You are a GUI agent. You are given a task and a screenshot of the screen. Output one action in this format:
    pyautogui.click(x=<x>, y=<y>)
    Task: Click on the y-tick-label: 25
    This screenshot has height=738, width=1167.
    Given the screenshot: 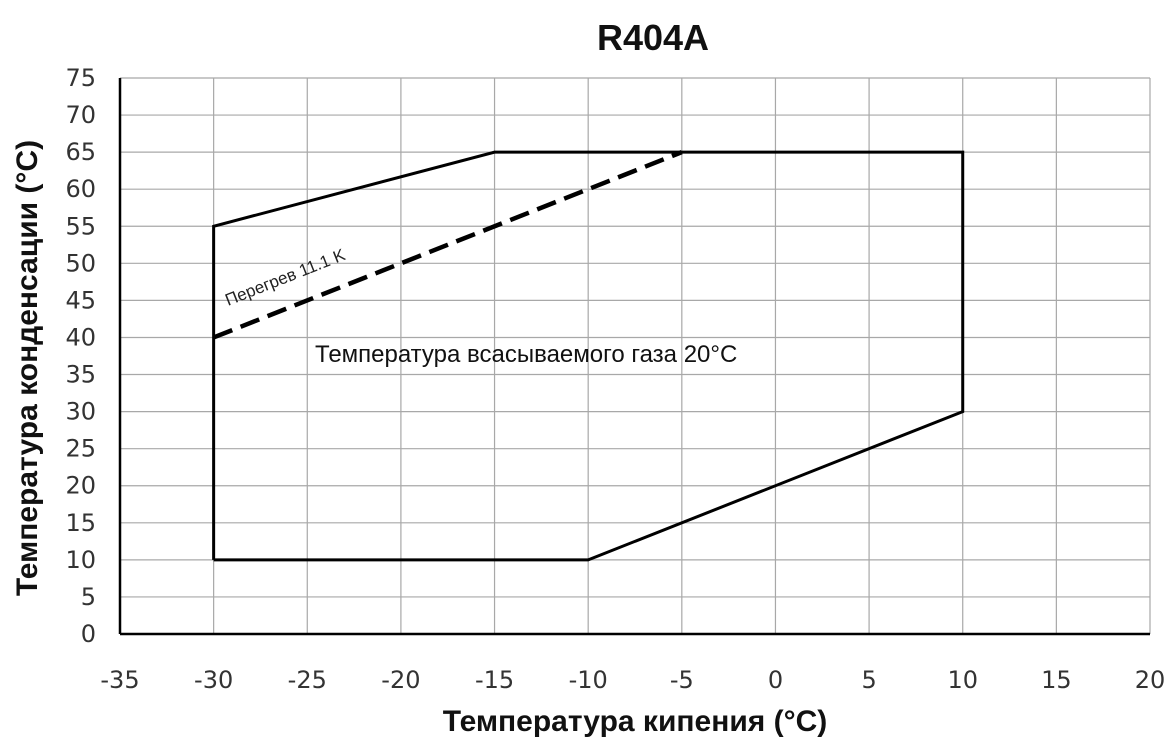 What is the action you would take?
    pyautogui.click(x=80, y=449)
    